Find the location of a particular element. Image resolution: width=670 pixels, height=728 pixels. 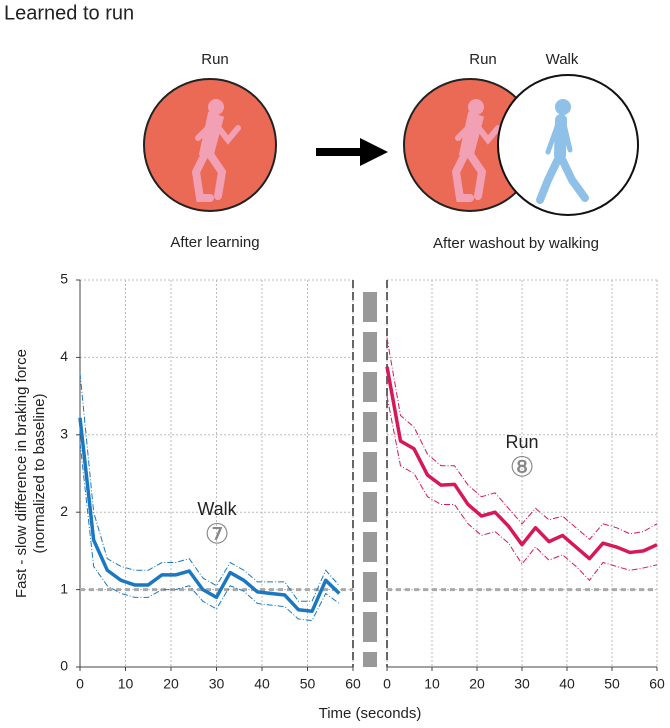

annotation: Walk is located at coordinates (217, 509).